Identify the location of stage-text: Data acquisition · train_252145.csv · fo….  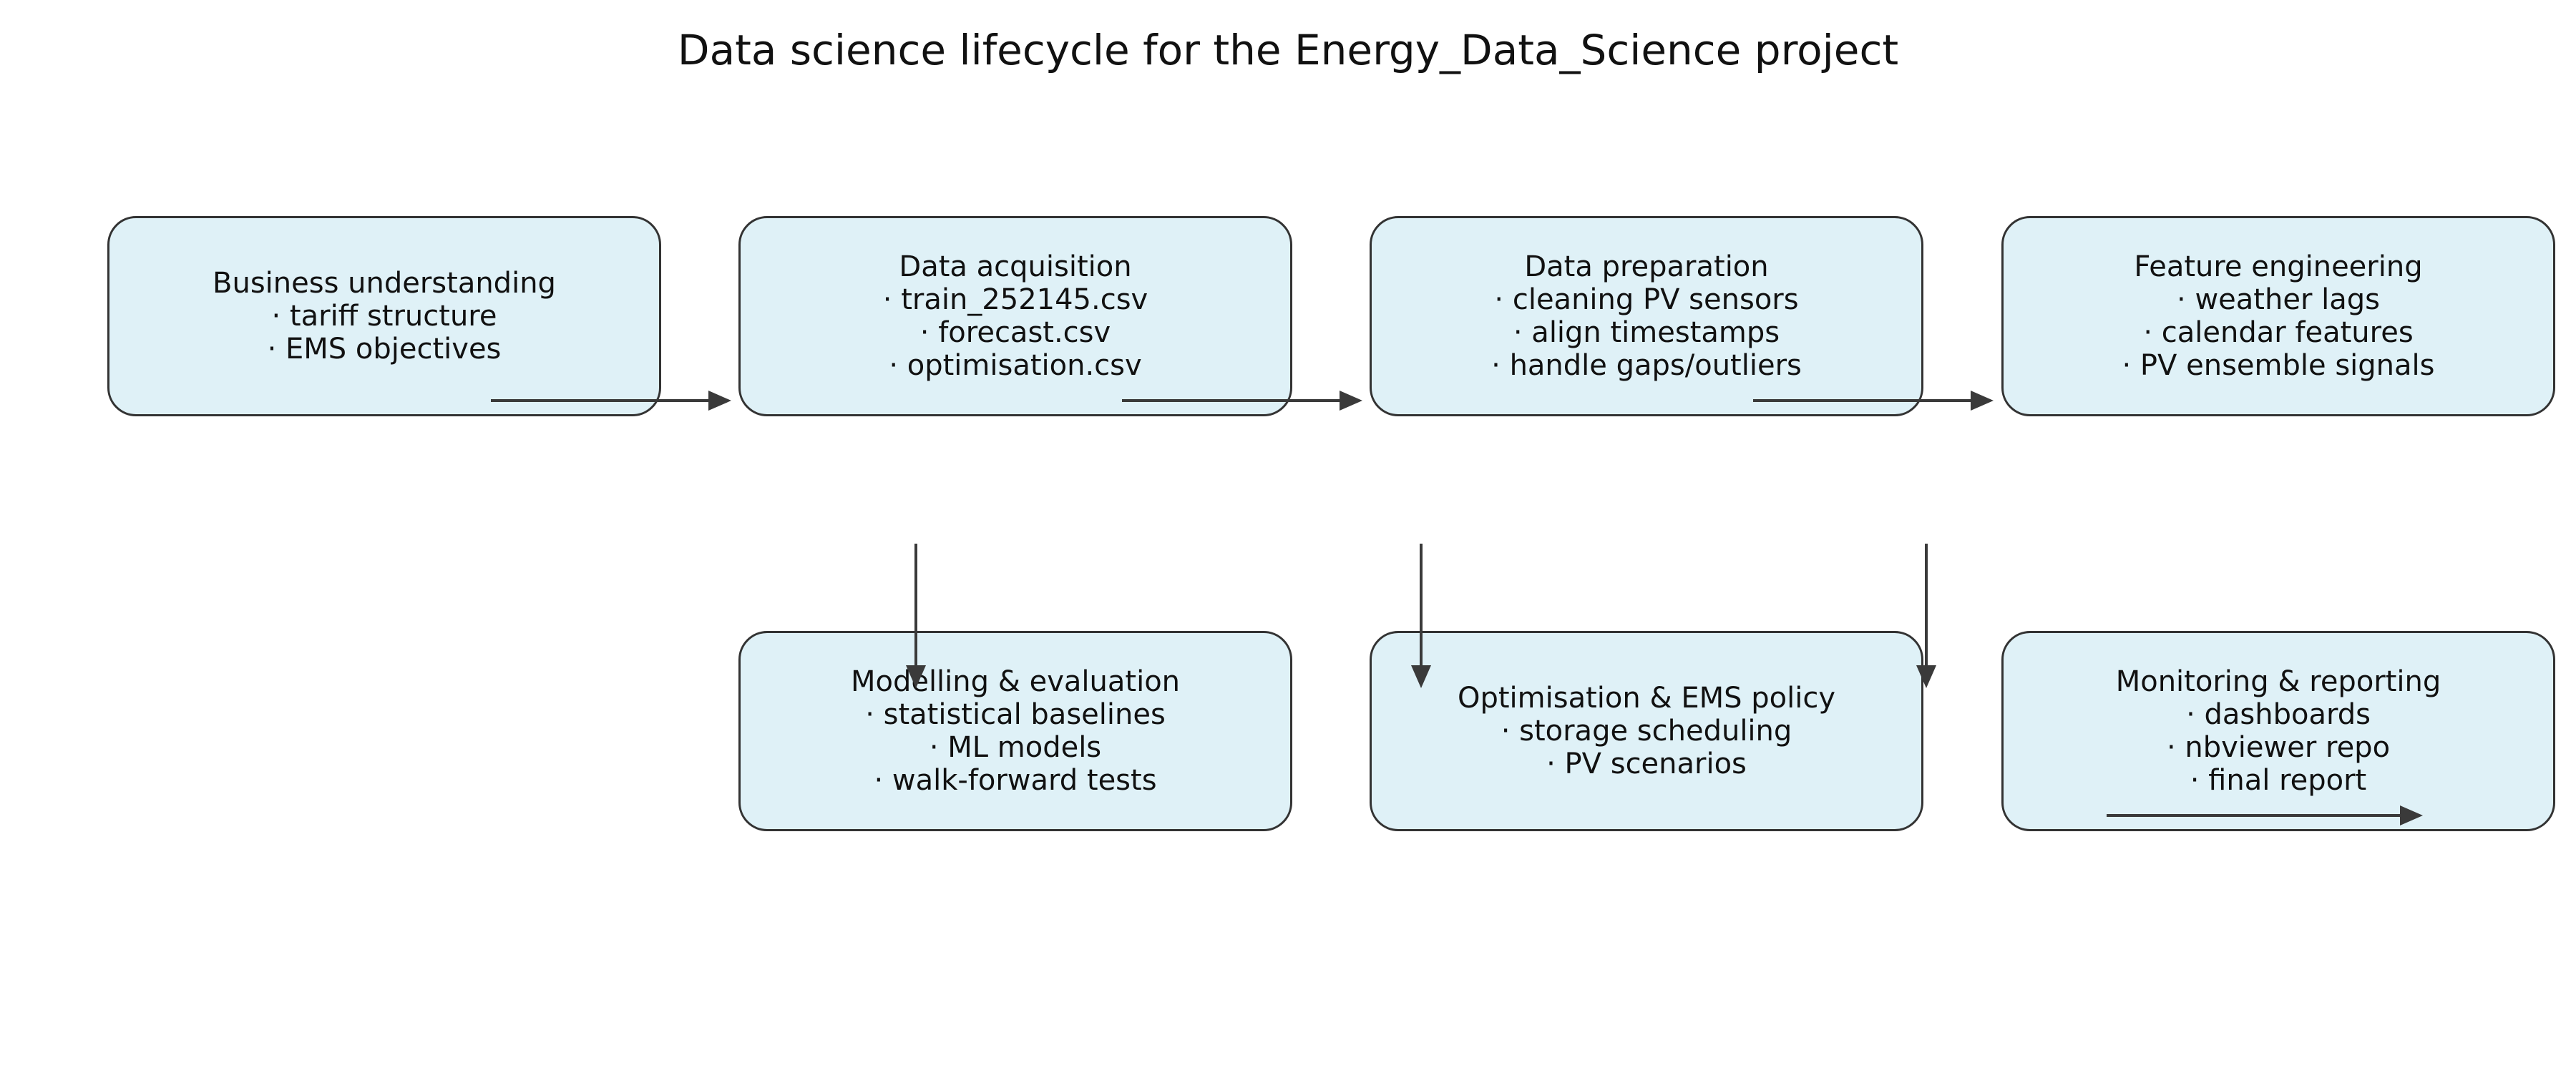
(1015, 316).